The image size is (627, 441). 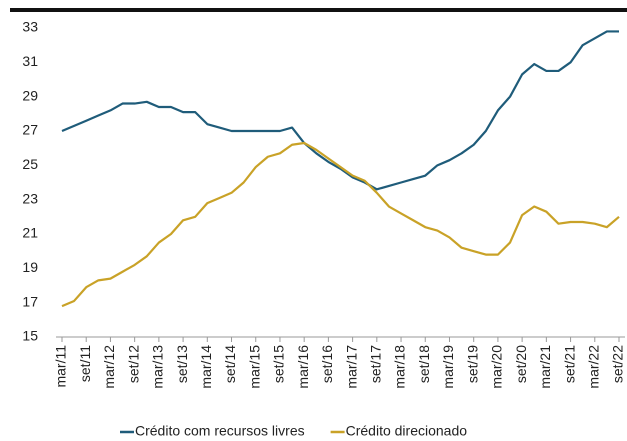 I want to click on x-tick-label: set/18, so click(x=424, y=364).